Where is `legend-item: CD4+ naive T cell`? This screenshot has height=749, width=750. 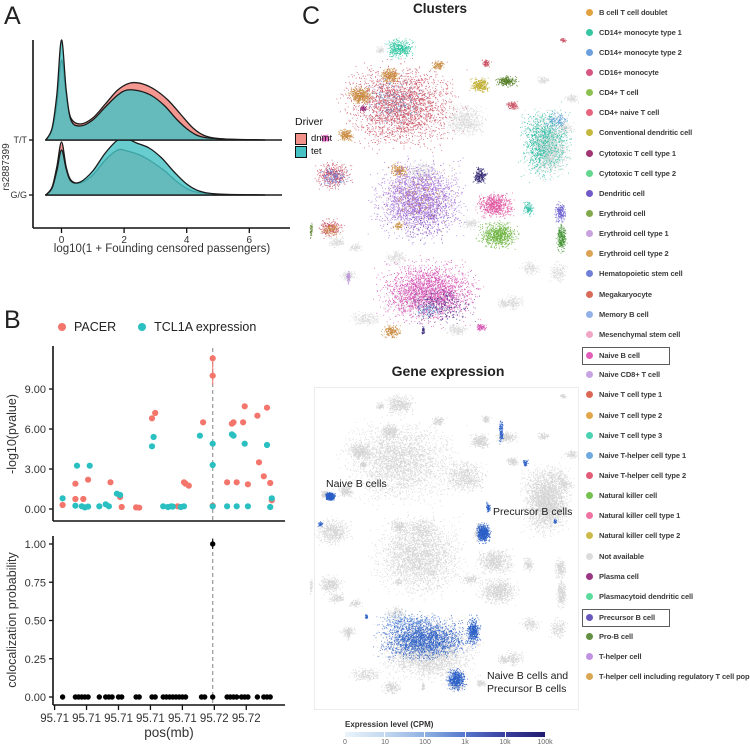 legend-item: CD4+ naive T cell is located at coordinates (622, 113).